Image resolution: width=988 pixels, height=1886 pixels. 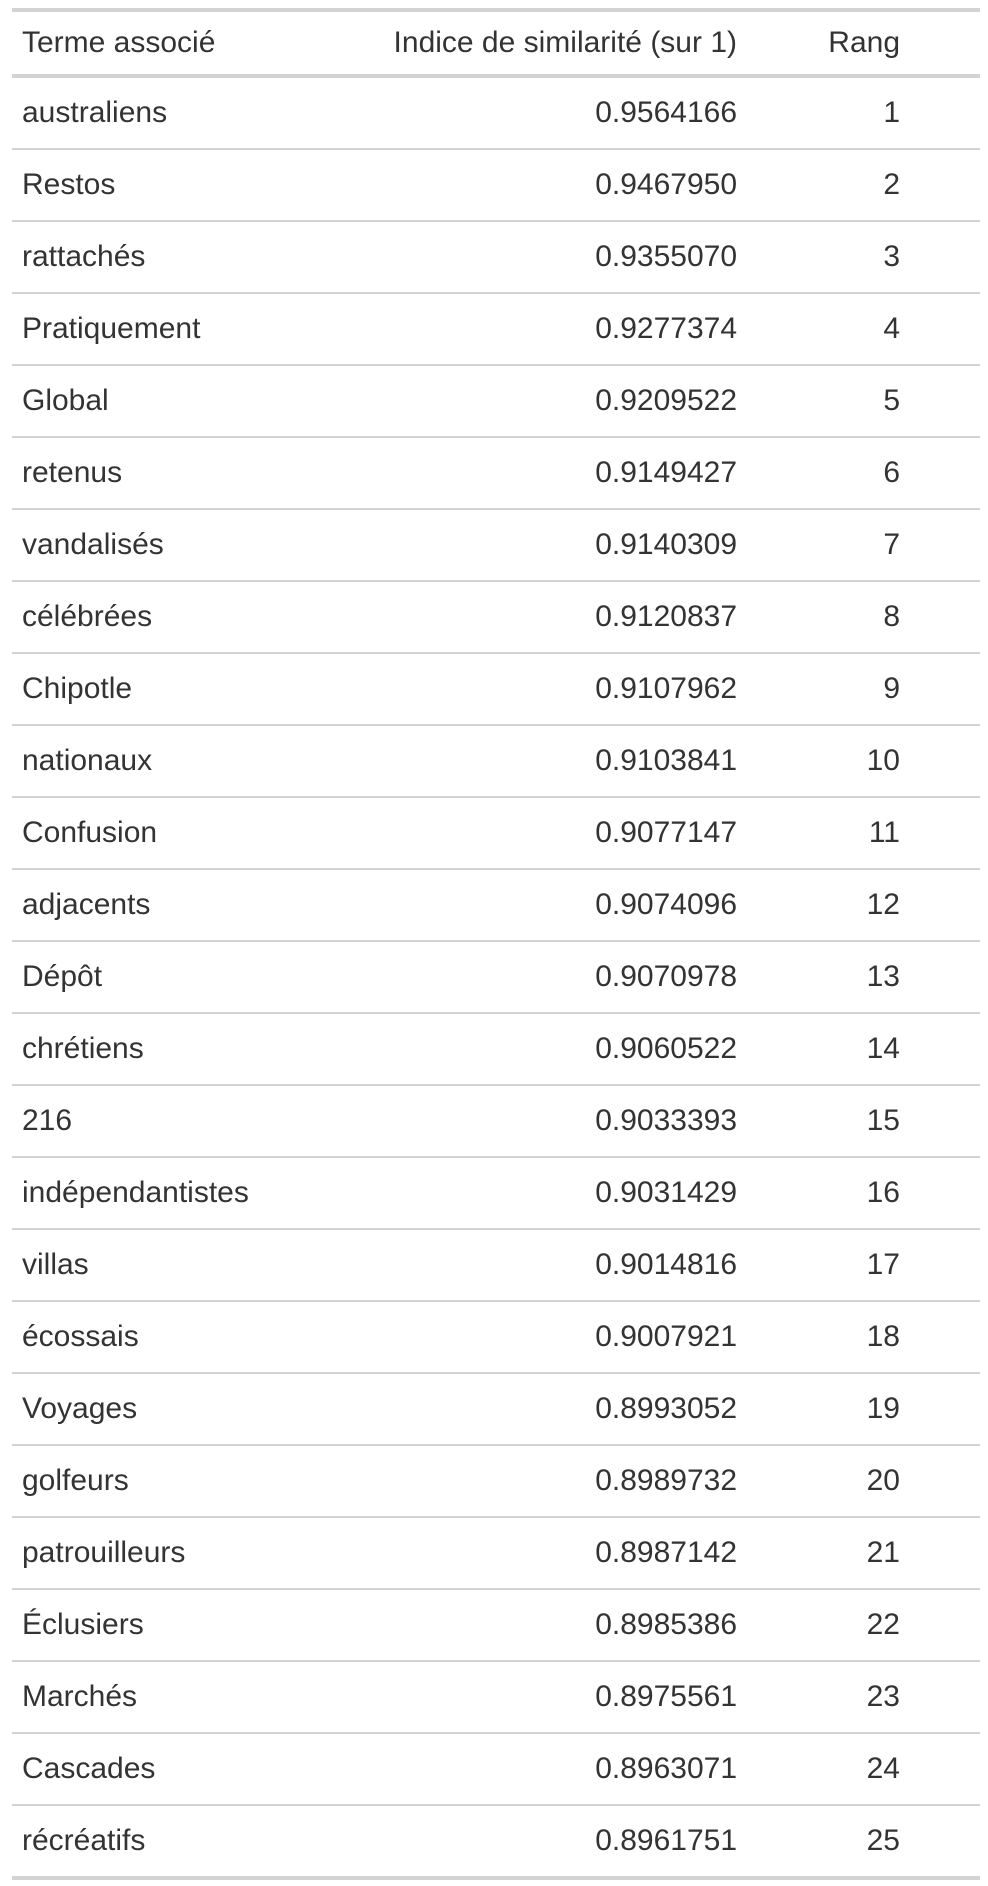 I want to click on column-header-rank: Rang, so click(x=868, y=45).